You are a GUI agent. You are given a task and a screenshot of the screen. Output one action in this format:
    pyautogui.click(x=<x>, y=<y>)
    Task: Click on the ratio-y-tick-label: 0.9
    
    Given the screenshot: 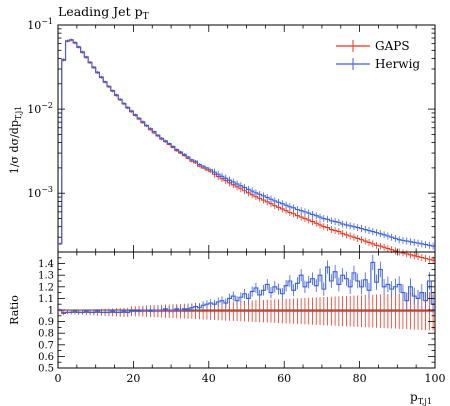 What is the action you would take?
    pyautogui.click(x=46, y=322)
    